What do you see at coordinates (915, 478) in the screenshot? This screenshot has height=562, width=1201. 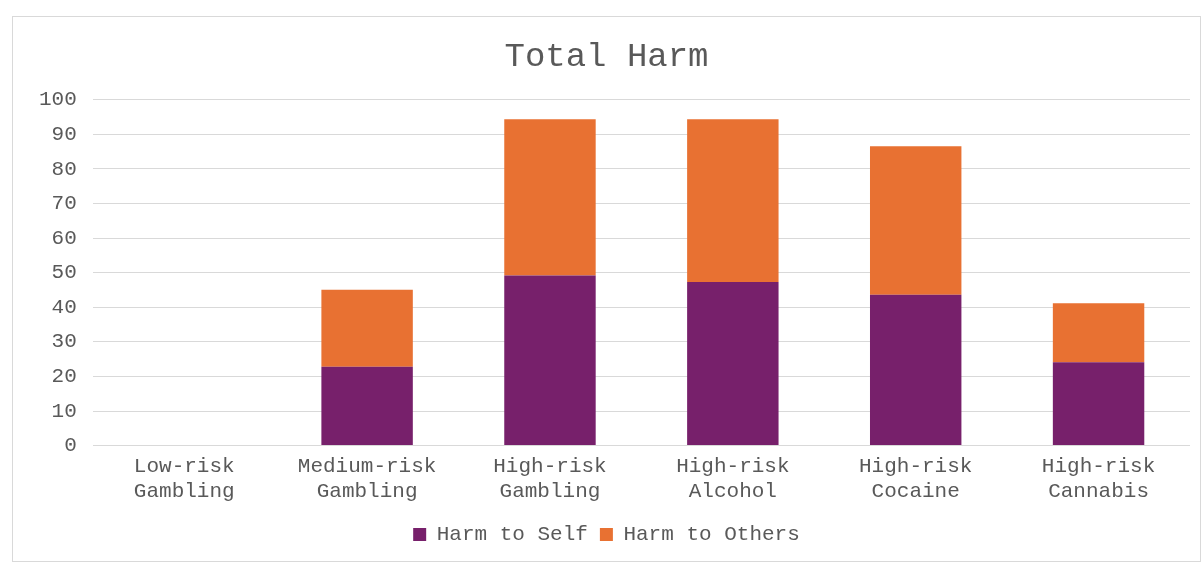 I see `x-tick-label: High-risk Cocaine` at bounding box center [915, 478].